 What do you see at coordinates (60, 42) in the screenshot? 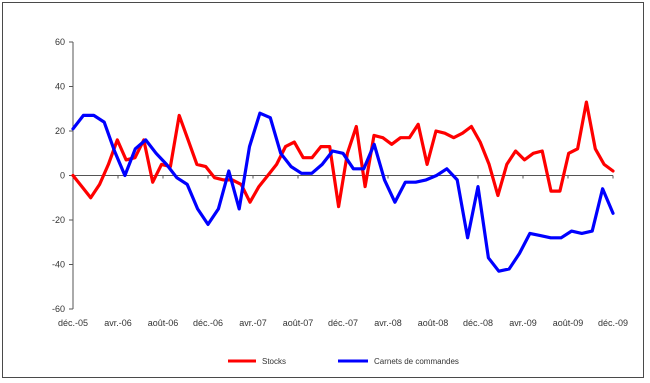
I see `y-tick-label: 60` at bounding box center [60, 42].